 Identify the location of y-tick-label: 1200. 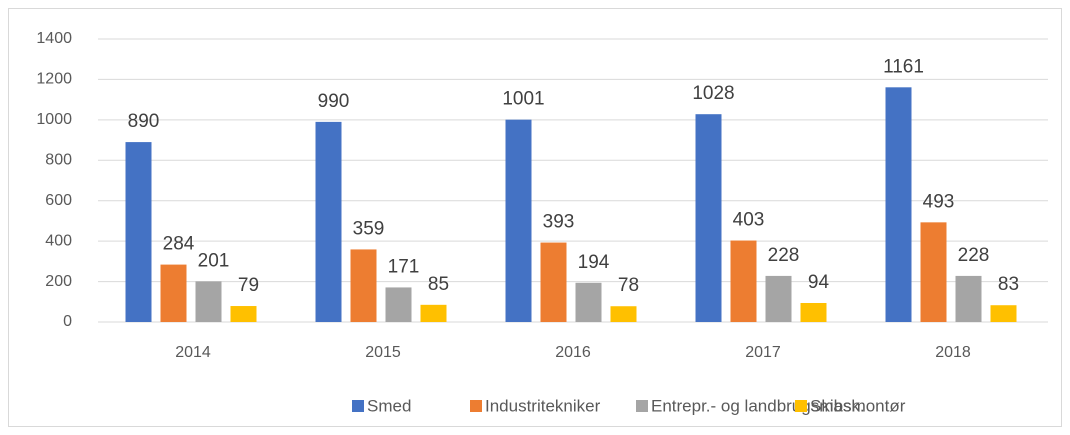
(54, 79).